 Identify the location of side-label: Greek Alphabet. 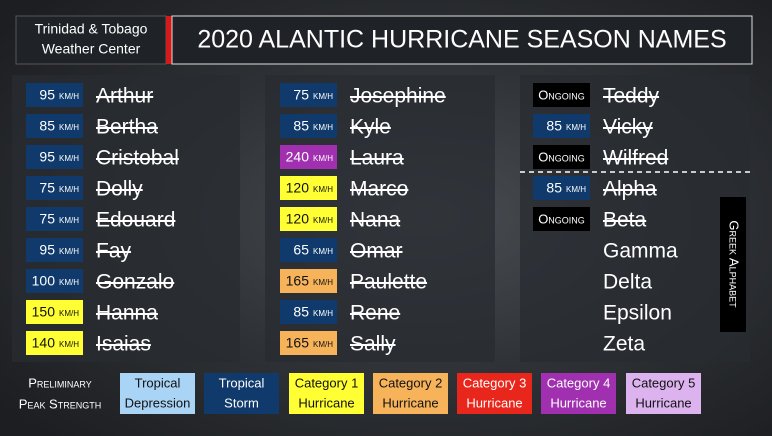
(734, 264).